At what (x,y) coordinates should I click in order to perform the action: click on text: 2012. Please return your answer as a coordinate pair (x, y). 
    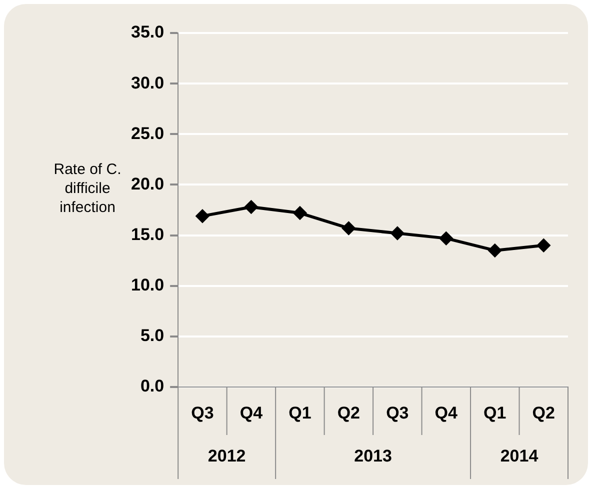
    Looking at the image, I should click on (227, 456).